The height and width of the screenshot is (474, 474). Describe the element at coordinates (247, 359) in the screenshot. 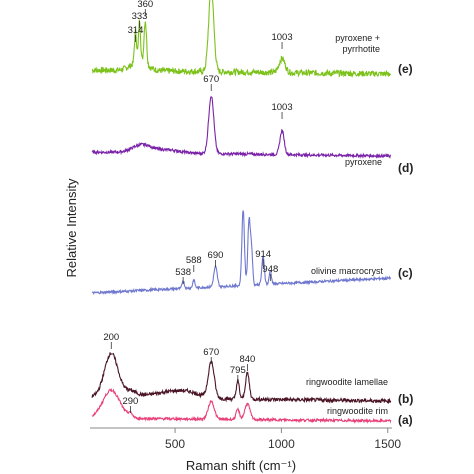

I see `peak-label: 840` at that location.